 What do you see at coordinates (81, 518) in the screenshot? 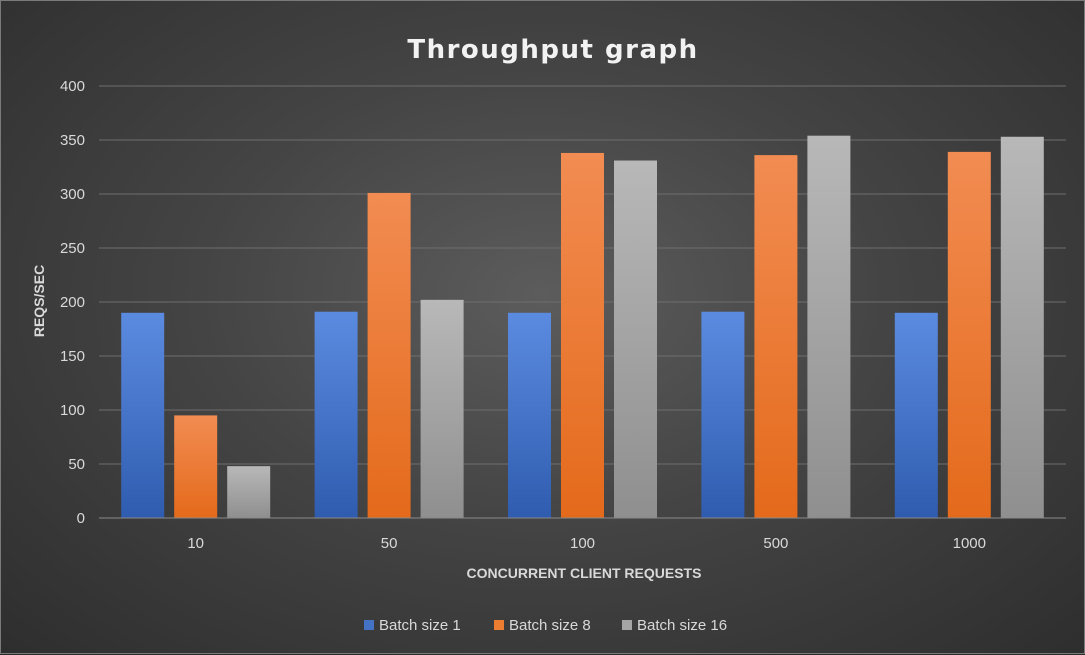
I see `y-tick-label: 0` at bounding box center [81, 518].